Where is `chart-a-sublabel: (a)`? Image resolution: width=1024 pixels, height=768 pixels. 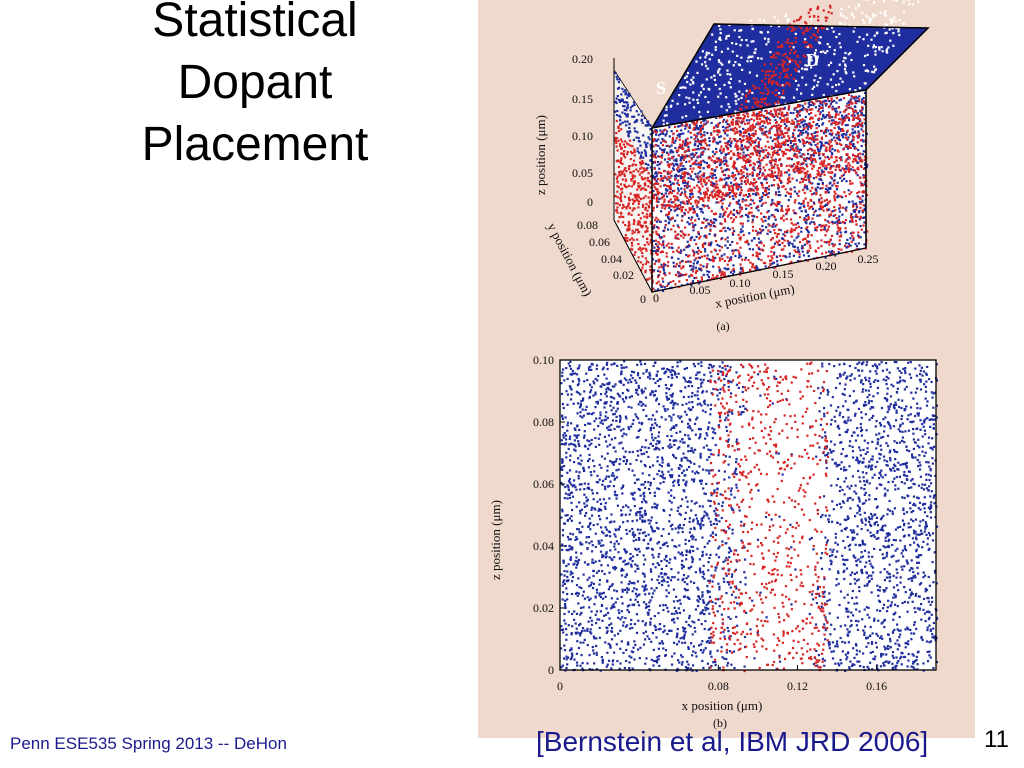 chart-a-sublabel: (a) is located at coordinates (722, 326).